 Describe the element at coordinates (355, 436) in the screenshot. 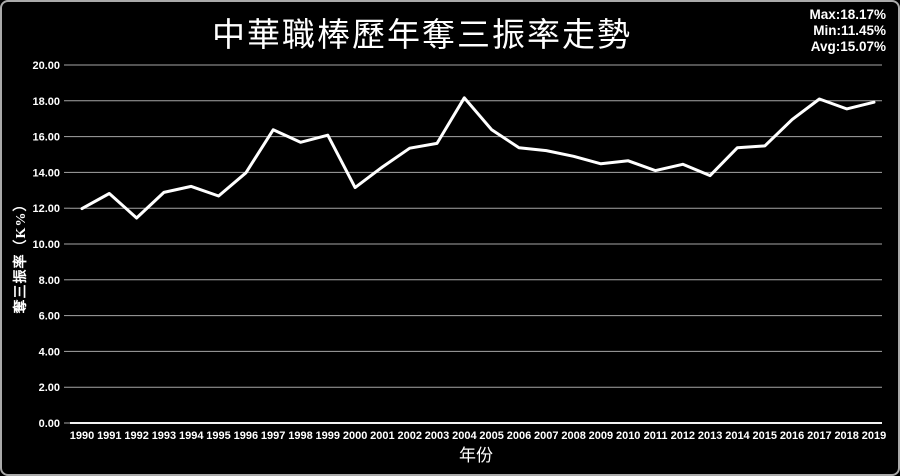

I see `x-tick-label: 2000` at that location.